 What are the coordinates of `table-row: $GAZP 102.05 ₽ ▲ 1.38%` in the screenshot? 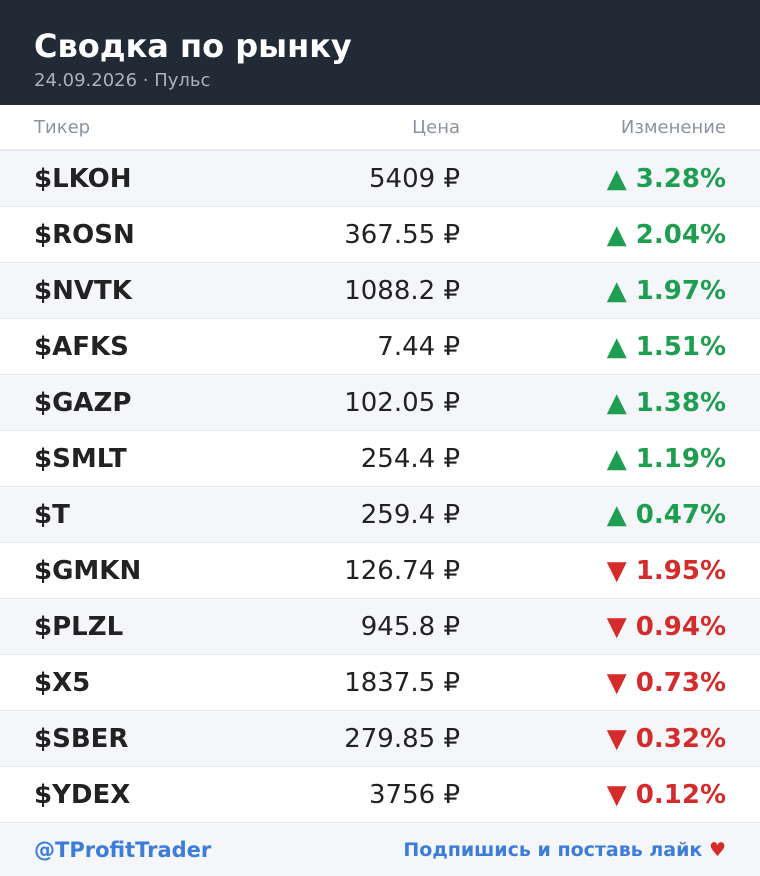 It's located at (380, 403).